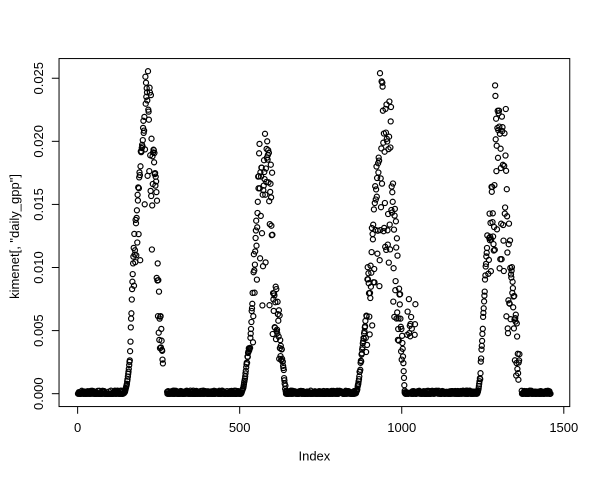 The image size is (600, 480). I want to click on svg-text: 1500, so click(563, 427).